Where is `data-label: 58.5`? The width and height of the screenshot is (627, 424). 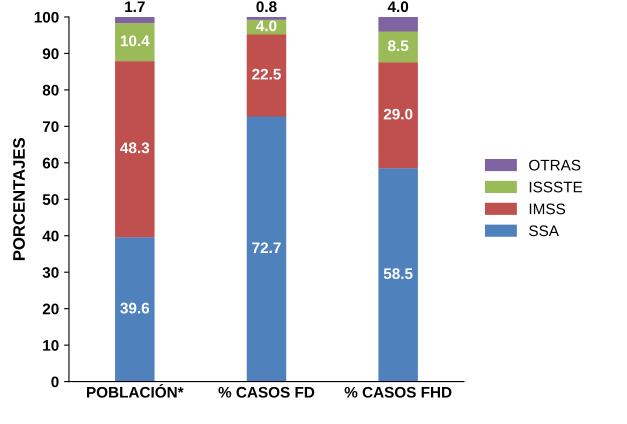
data-label: 58.5 is located at coordinates (398, 274).